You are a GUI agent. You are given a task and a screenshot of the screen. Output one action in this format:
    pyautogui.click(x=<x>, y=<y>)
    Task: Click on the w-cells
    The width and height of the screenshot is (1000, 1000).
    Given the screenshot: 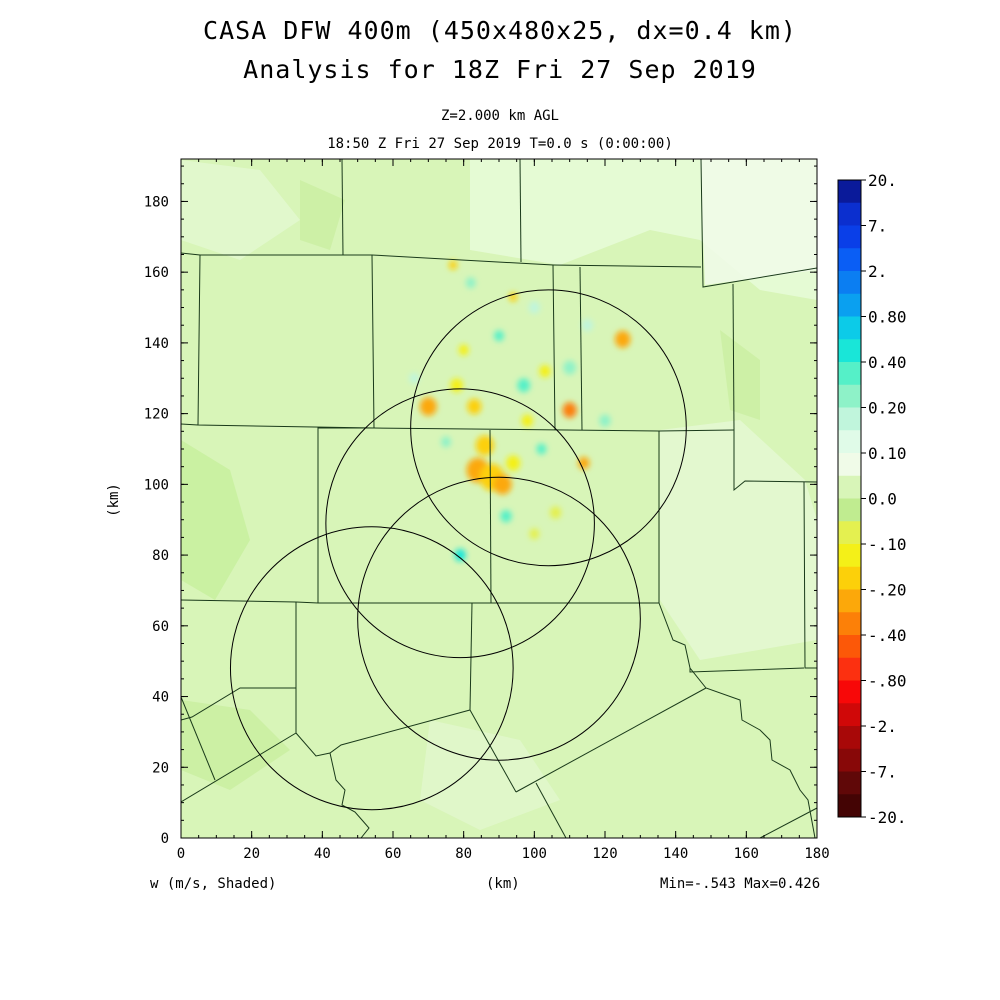 What is the action you would take?
    pyautogui.click(x=520, y=411)
    